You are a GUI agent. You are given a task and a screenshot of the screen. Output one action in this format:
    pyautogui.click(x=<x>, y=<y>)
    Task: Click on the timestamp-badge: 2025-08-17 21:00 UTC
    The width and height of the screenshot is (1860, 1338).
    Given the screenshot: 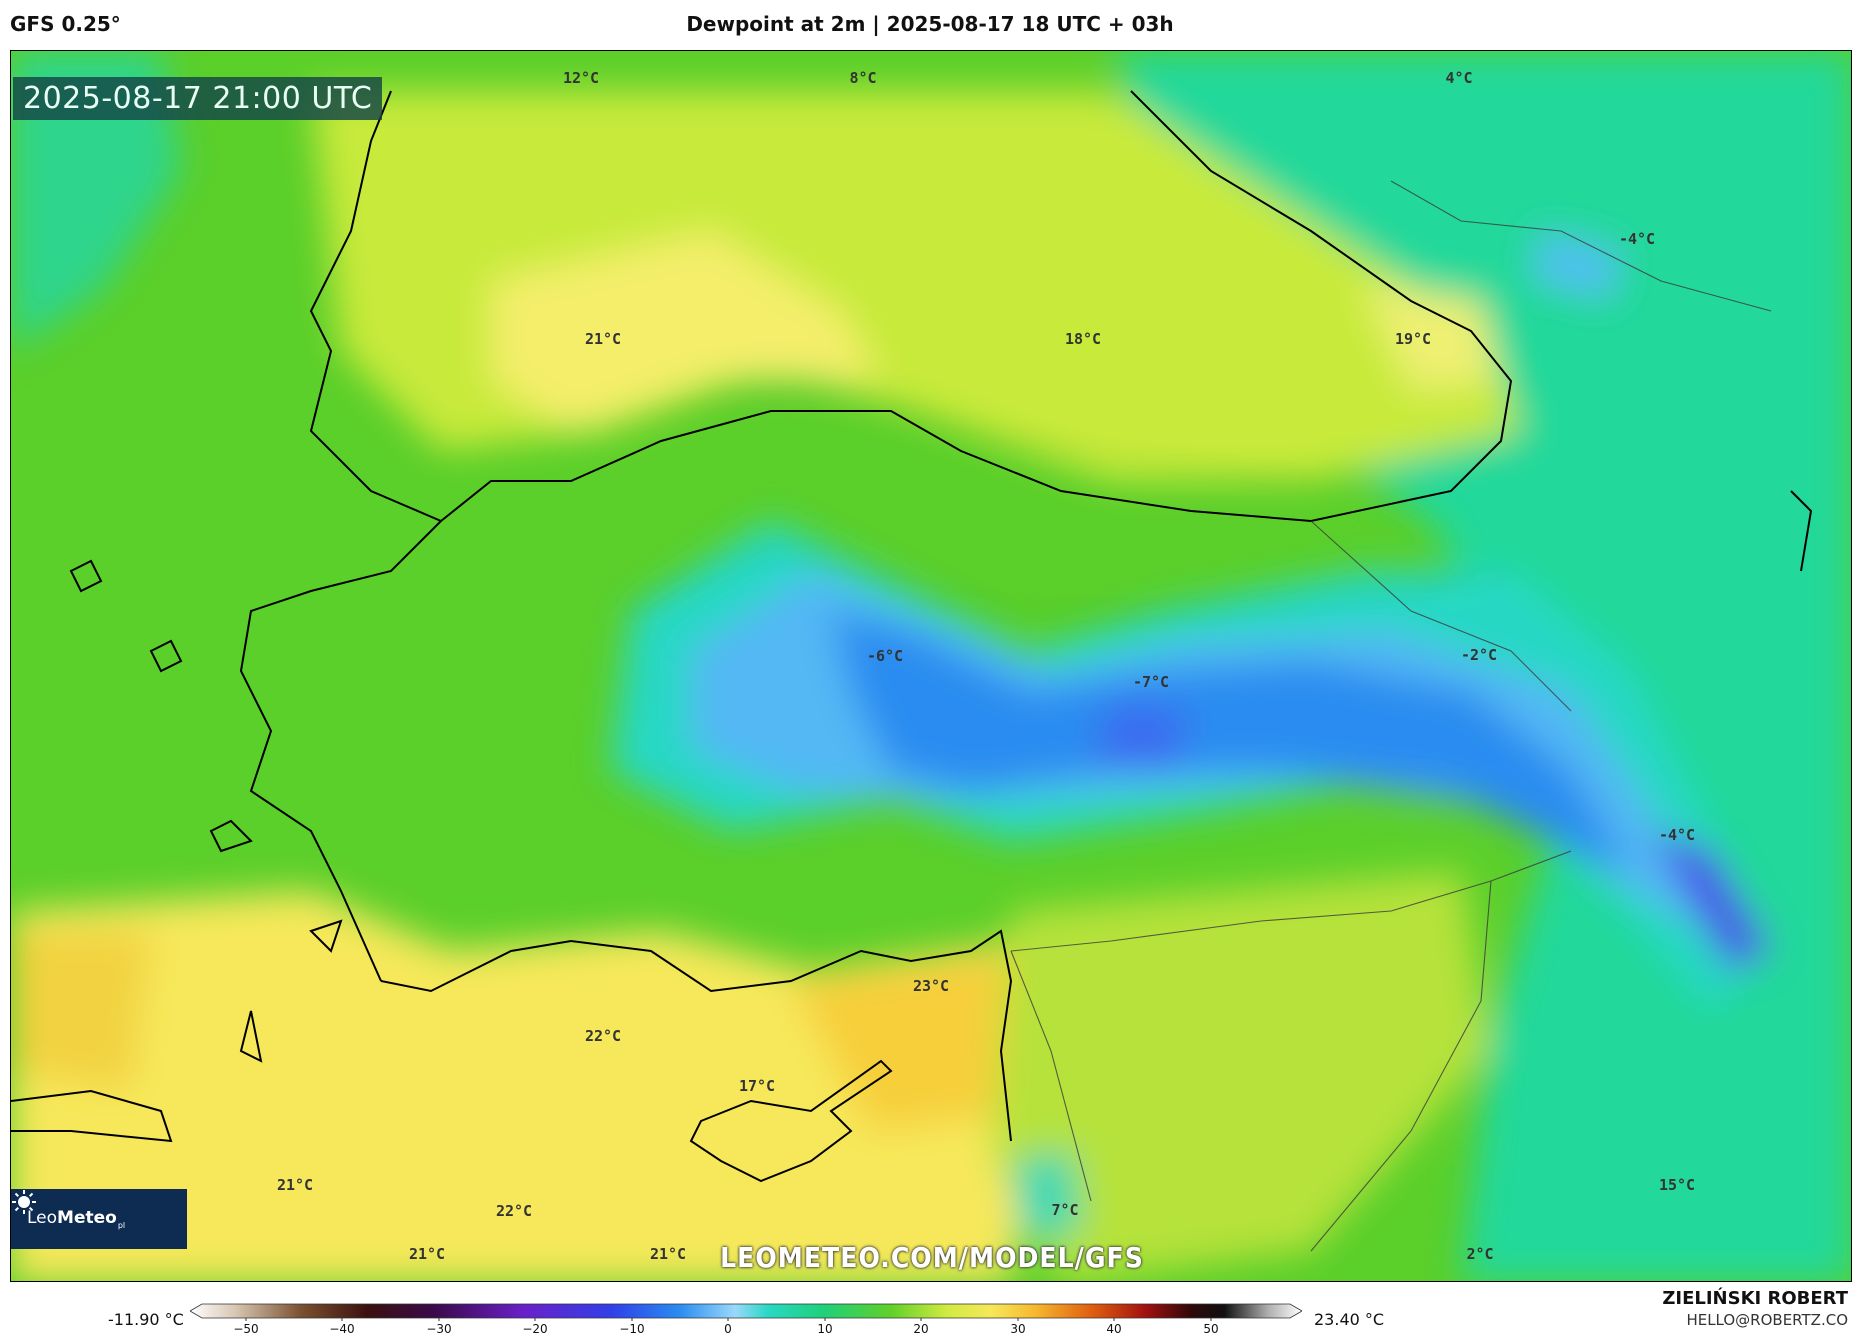 What is the action you would take?
    pyautogui.click(x=198, y=98)
    